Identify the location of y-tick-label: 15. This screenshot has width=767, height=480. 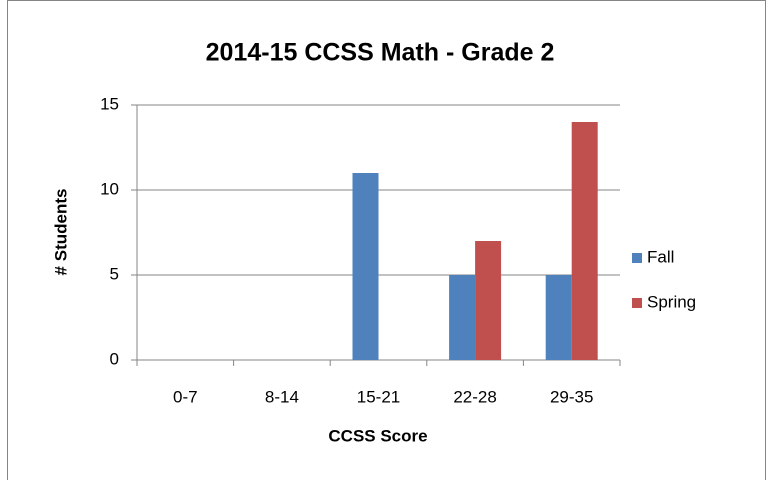
(109, 103).